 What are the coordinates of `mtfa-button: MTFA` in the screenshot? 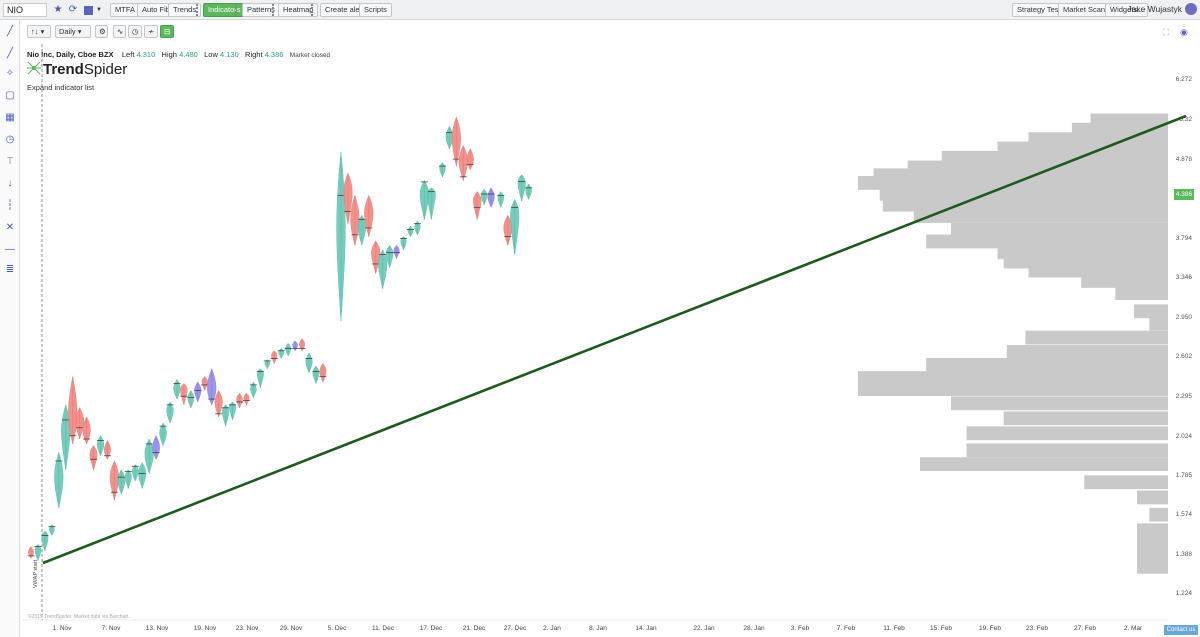 It's located at (125, 10).